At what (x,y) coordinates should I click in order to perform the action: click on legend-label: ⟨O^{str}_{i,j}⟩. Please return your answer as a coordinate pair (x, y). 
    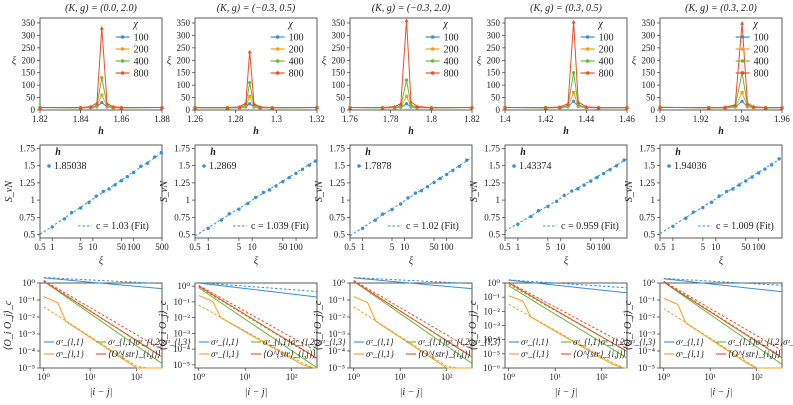
    Looking at the image, I should click on (599, 354).